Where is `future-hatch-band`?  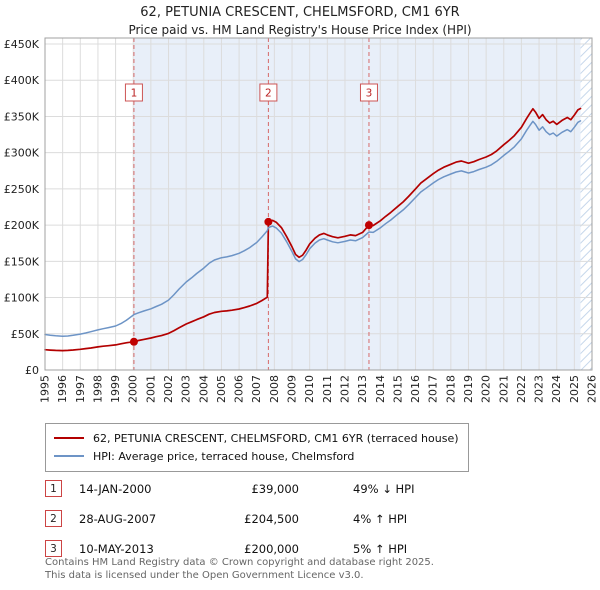
future-hatch-band is located at coordinates (586, 204).